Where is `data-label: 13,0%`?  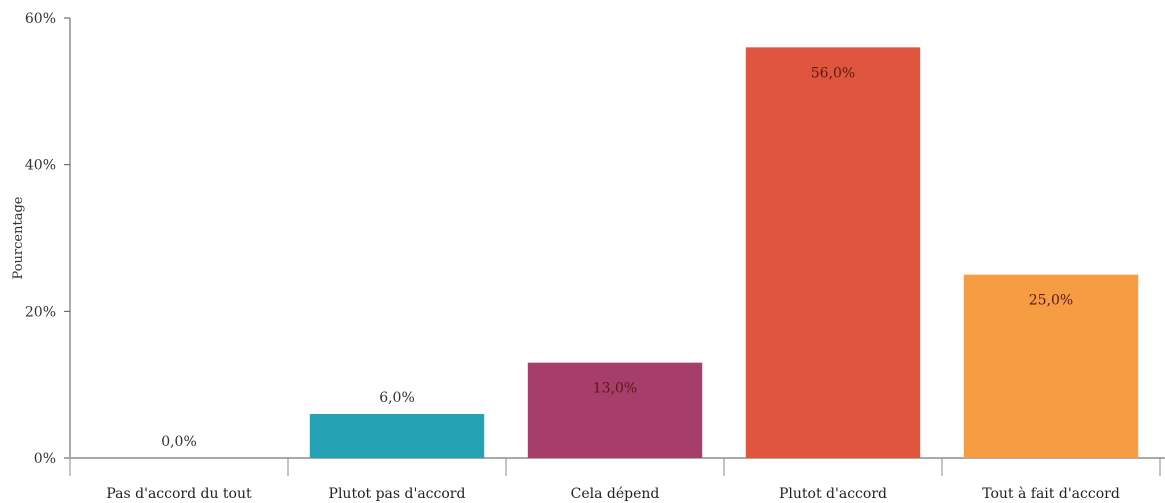
data-label: 13,0% is located at coordinates (615, 389).